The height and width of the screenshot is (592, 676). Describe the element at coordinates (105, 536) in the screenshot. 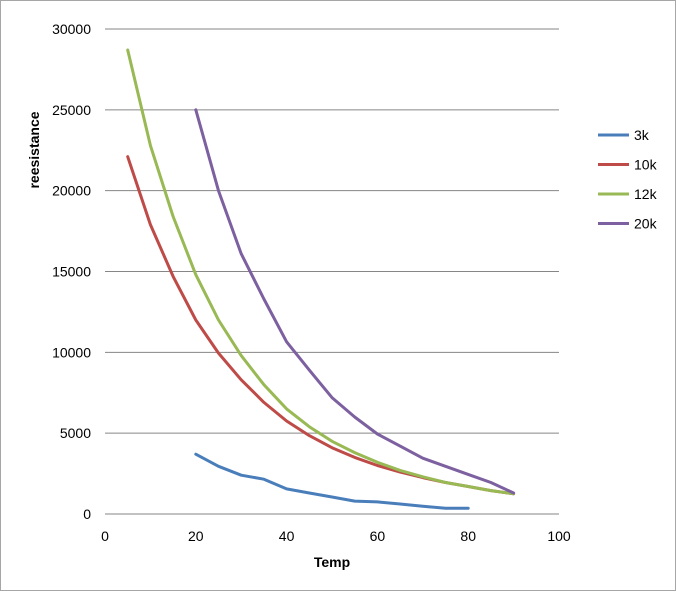

I see `x-tick-label: 0` at that location.